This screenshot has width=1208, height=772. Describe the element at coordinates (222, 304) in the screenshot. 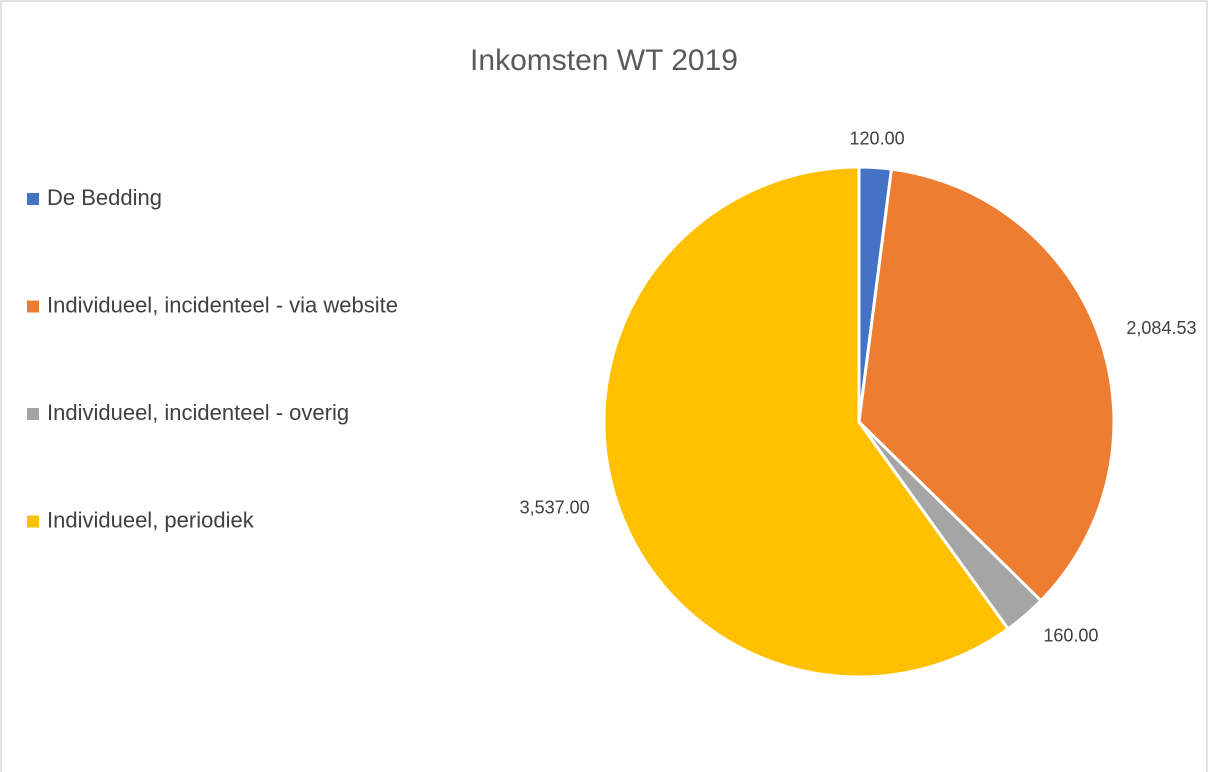

I see `legend-label: Individueel, incidenteel - via website` at that location.